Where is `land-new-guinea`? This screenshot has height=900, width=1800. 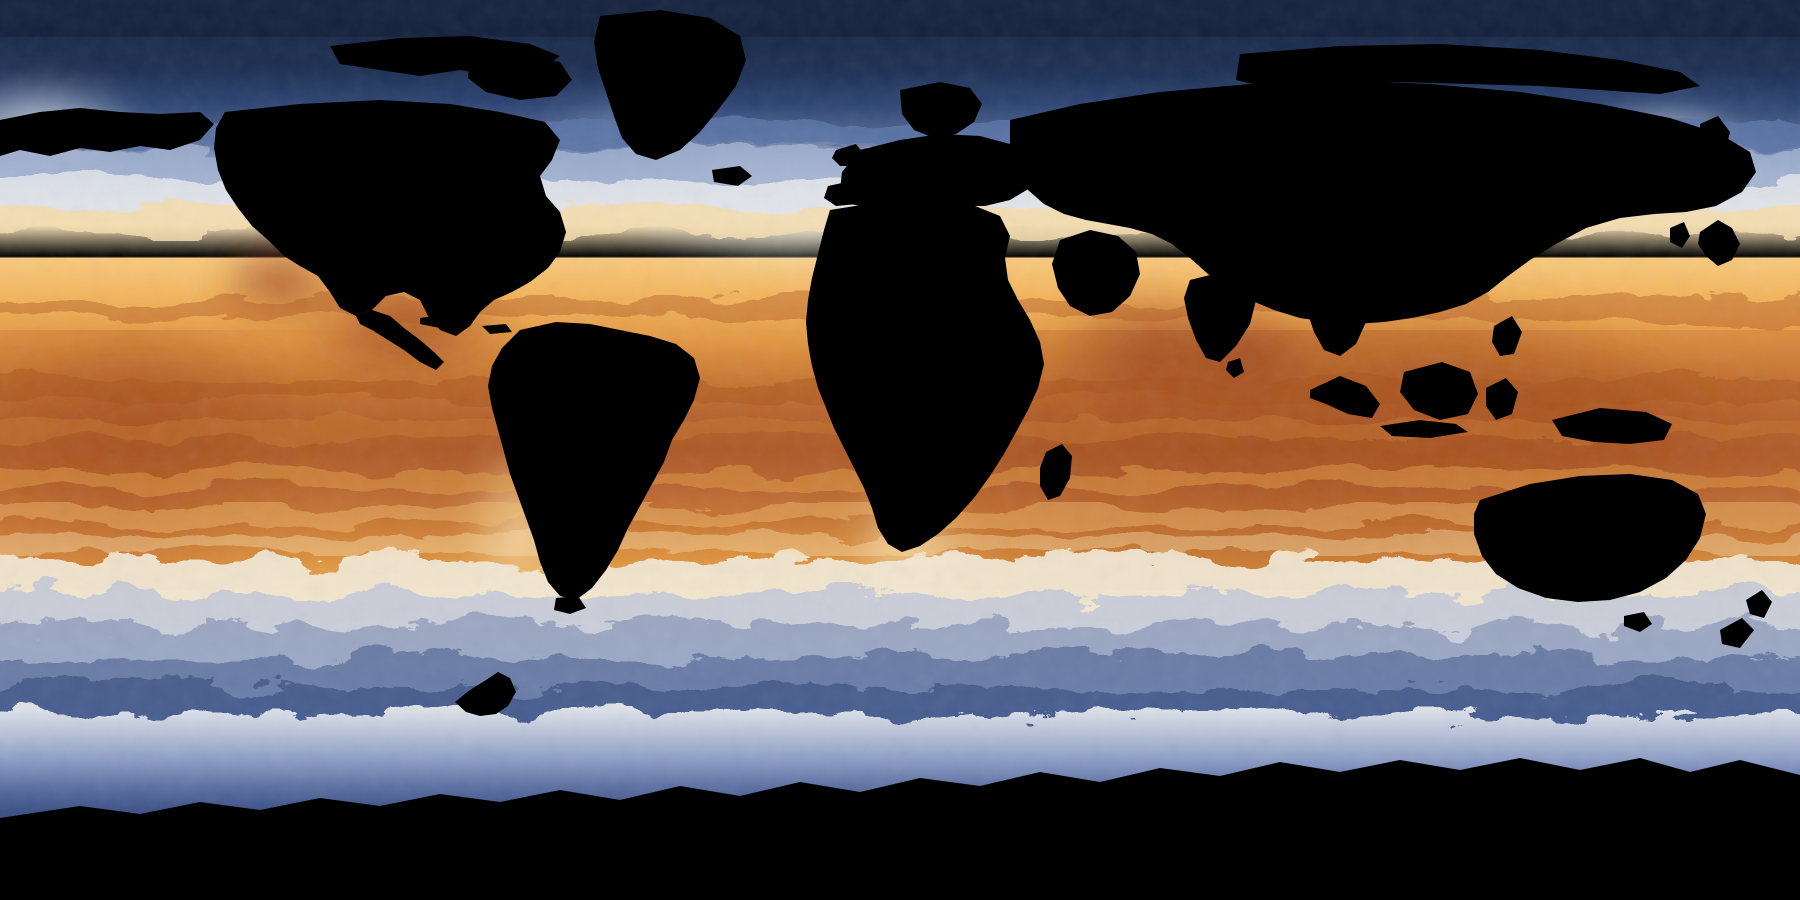 land-new-guinea is located at coordinates (1612, 426).